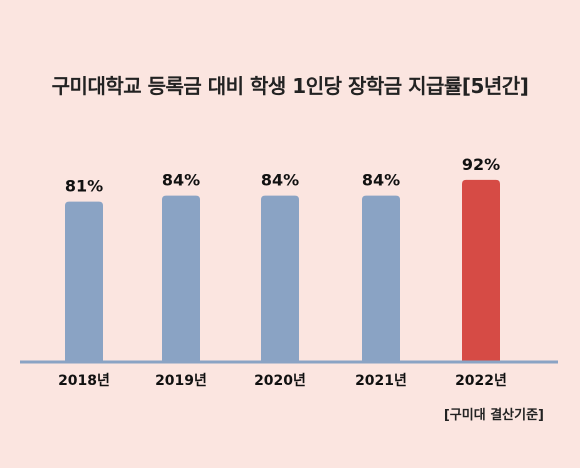  What do you see at coordinates (181, 381) in the screenshot?
I see `tick-label-2019년: 2019년` at bounding box center [181, 381].